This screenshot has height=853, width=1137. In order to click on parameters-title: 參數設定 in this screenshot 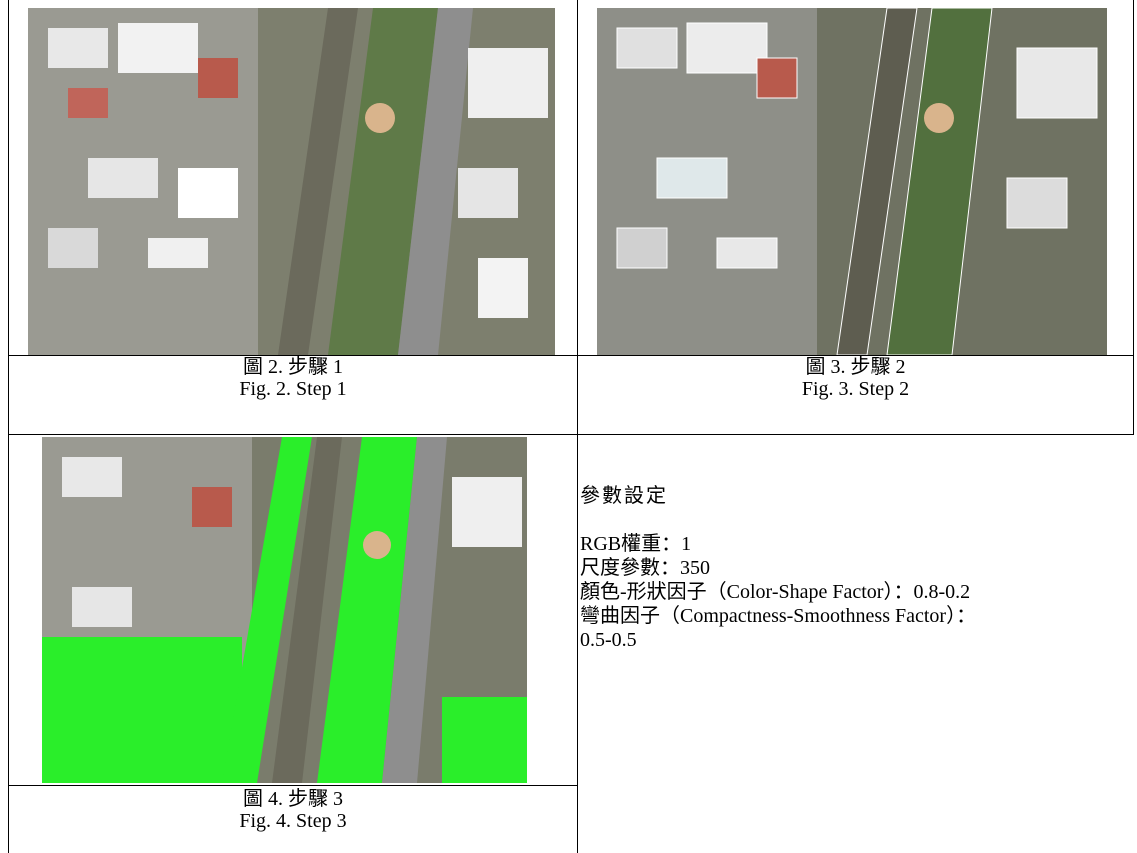, I will do `click(624, 496)`.